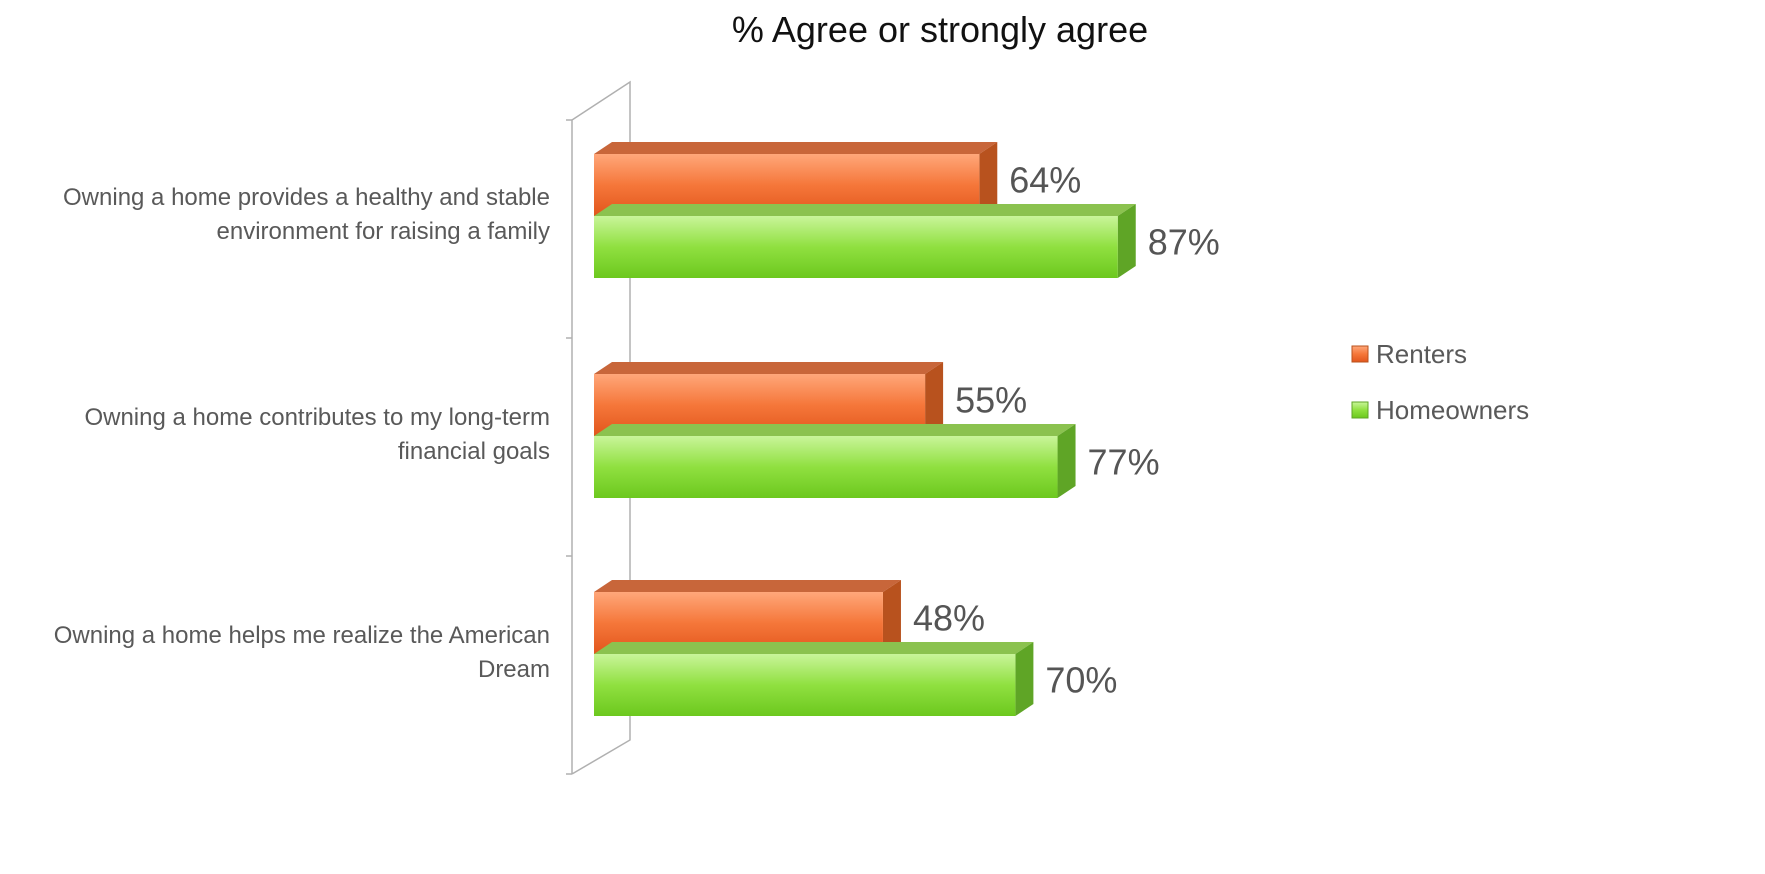 The height and width of the screenshot is (874, 1765). Describe the element at coordinates (1421, 354) in the screenshot. I see `legend-label-renters: Renters` at that location.